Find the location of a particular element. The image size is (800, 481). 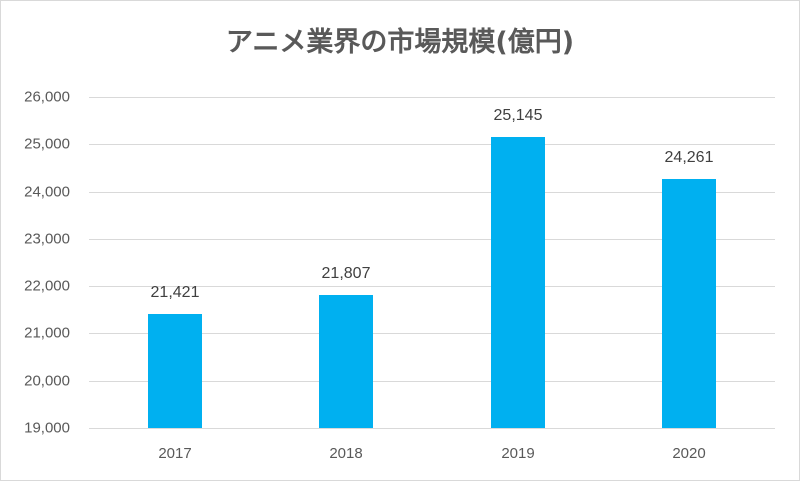

y-tick-label: 25,000 is located at coordinates (47, 144).